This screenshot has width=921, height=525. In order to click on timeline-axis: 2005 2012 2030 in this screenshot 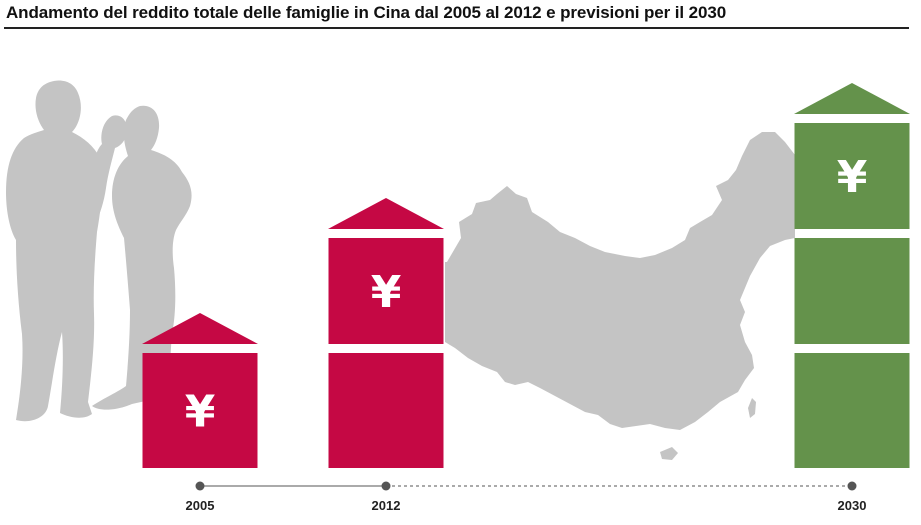, I will do `click(526, 497)`.